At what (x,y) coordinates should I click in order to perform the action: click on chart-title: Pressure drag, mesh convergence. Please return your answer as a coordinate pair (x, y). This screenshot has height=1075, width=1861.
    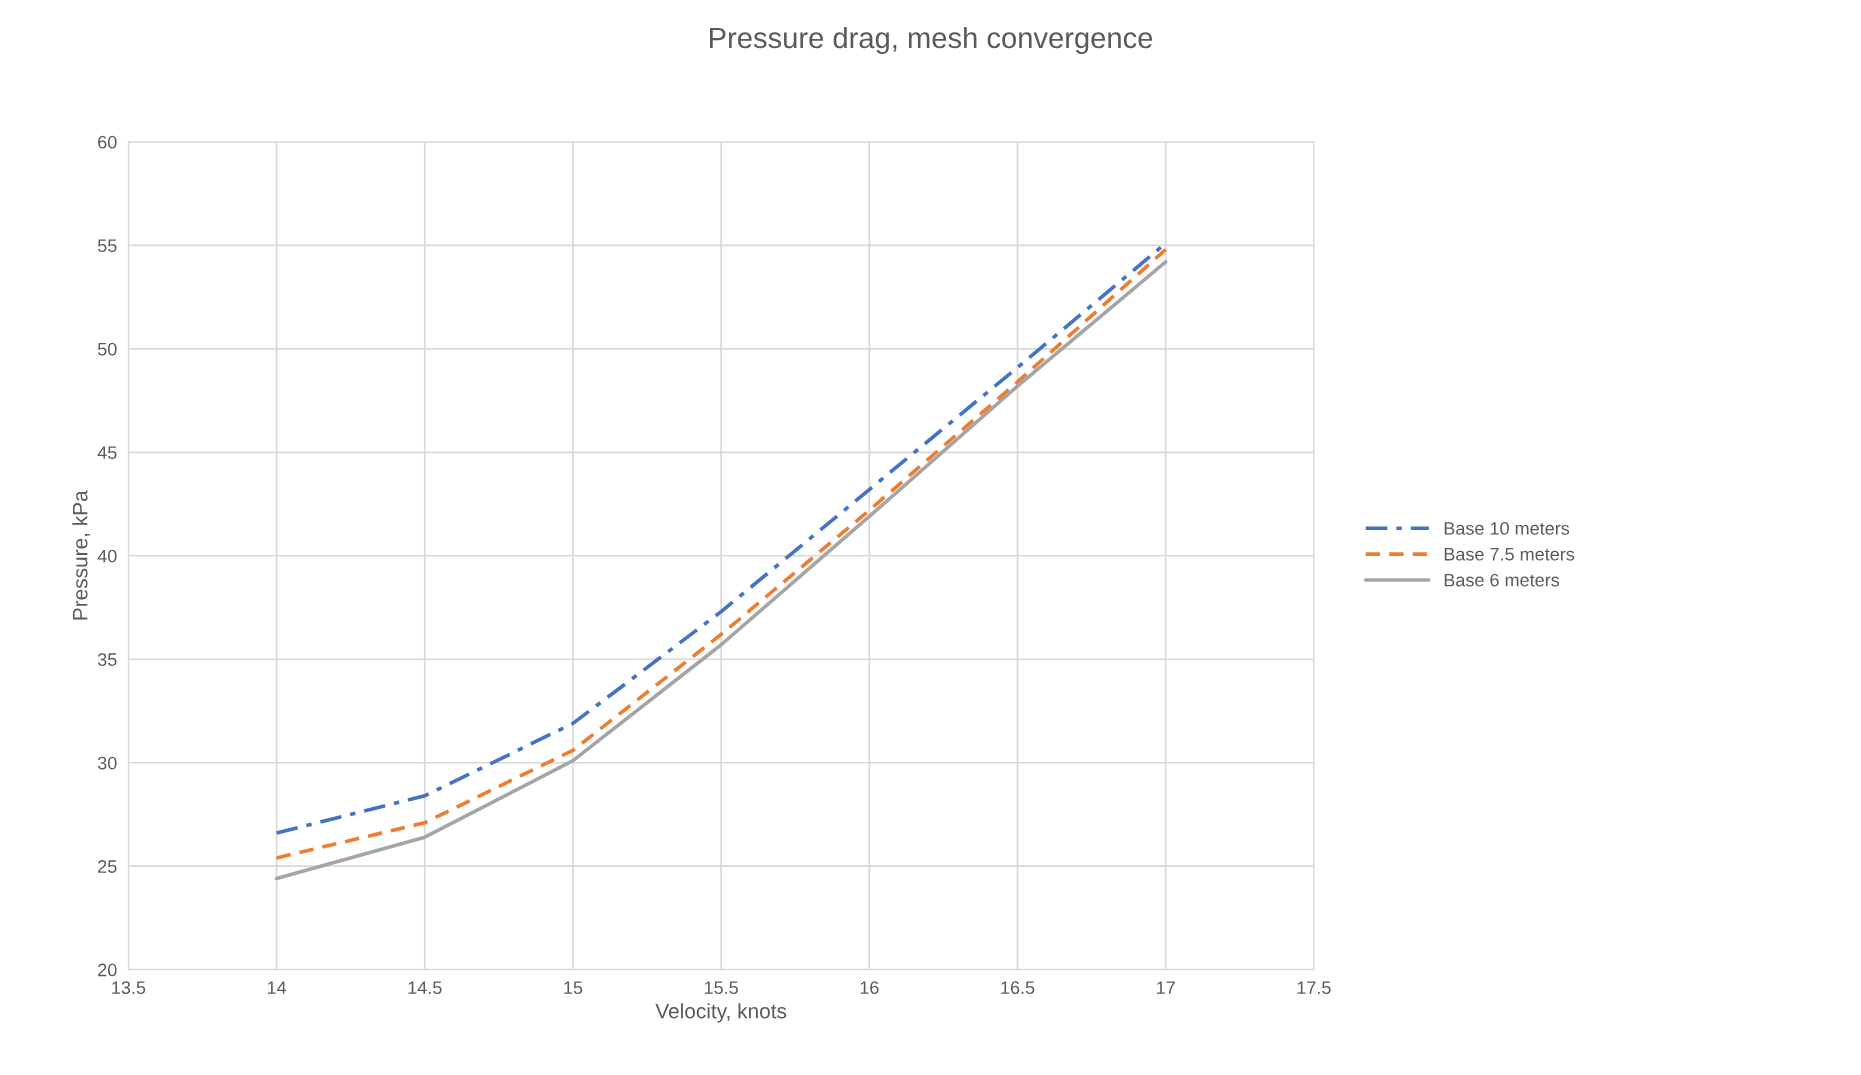
    Looking at the image, I should click on (931, 40).